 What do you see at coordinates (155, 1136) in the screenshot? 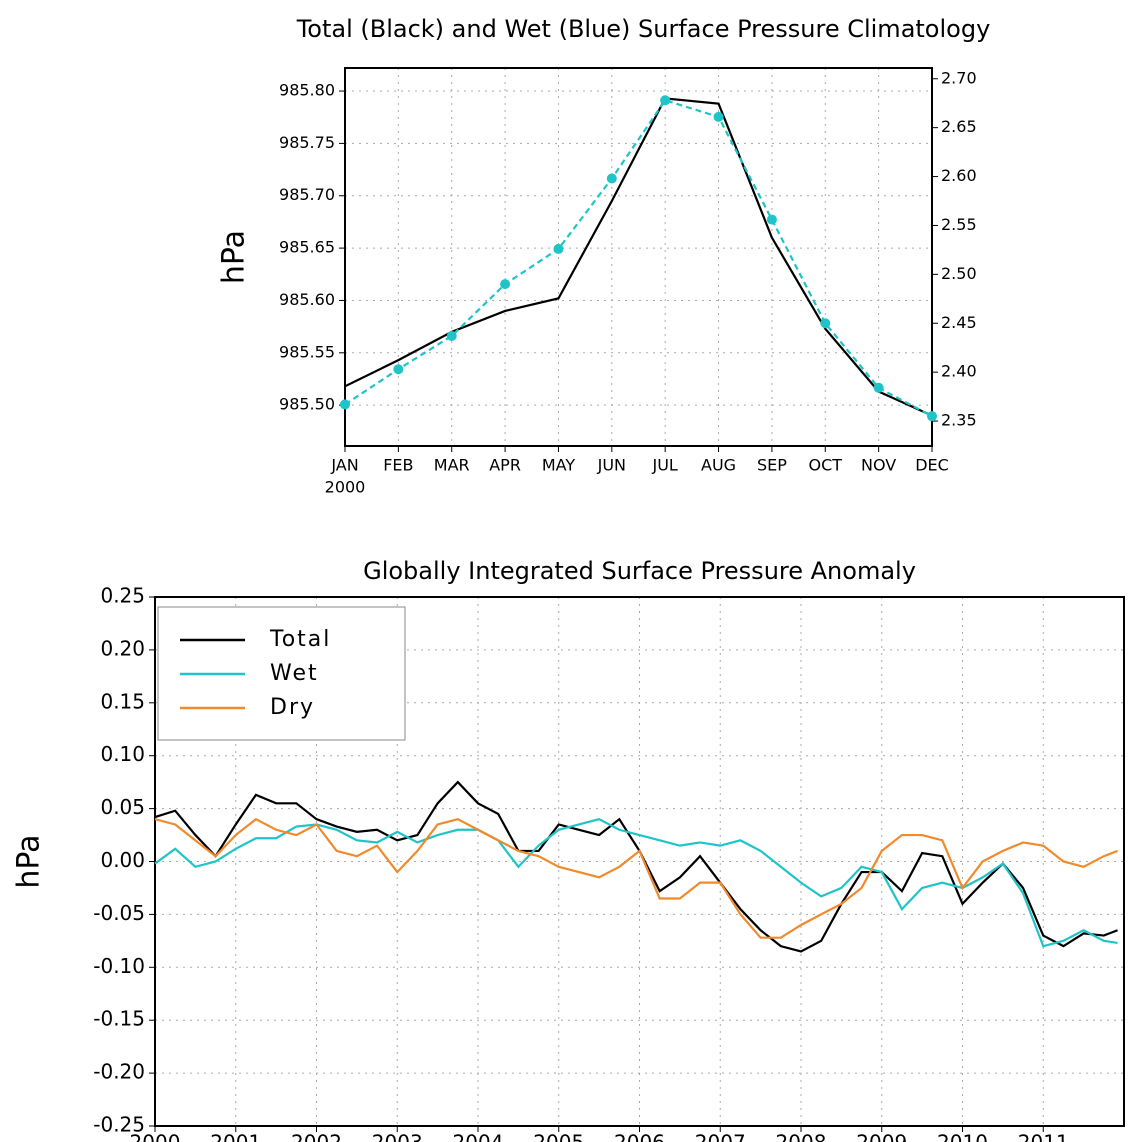
I see `x-tick-label: 2000` at bounding box center [155, 1136].